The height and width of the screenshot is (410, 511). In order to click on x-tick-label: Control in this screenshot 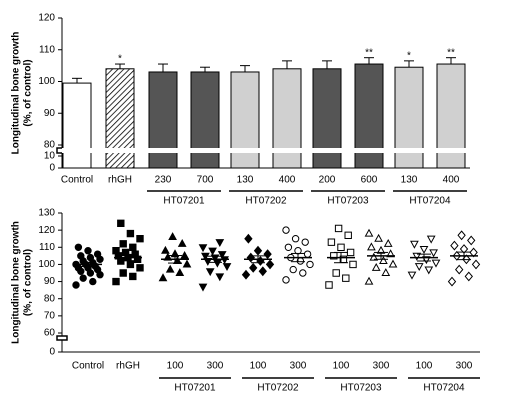, I will do `click(77, 180)`.